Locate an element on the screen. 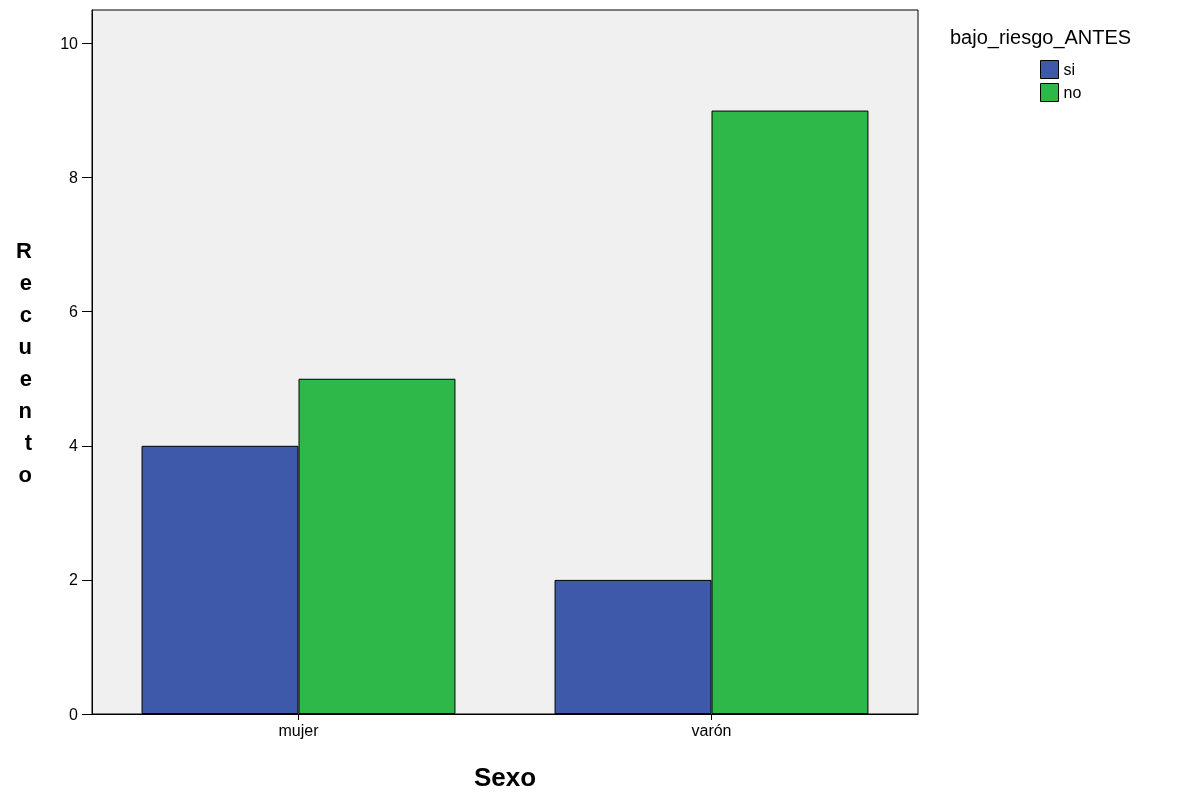 This screenshot has height=801, width=1203. y-tick-label: 10 is located at coordinates (69, 44).